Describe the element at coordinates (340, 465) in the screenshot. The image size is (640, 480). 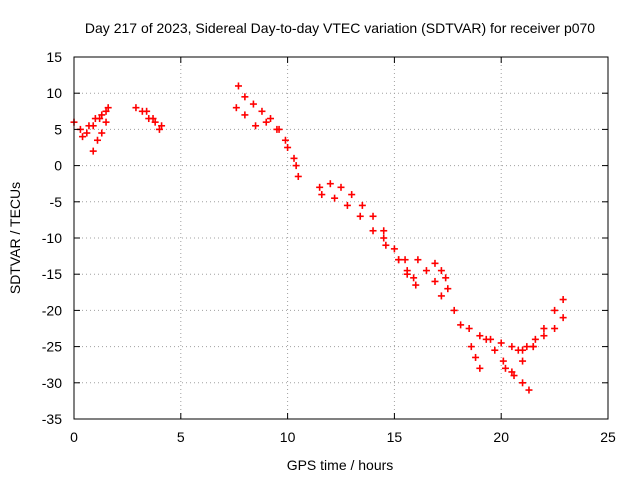
I see `x-axis-label: GPS time / hours` at that location.